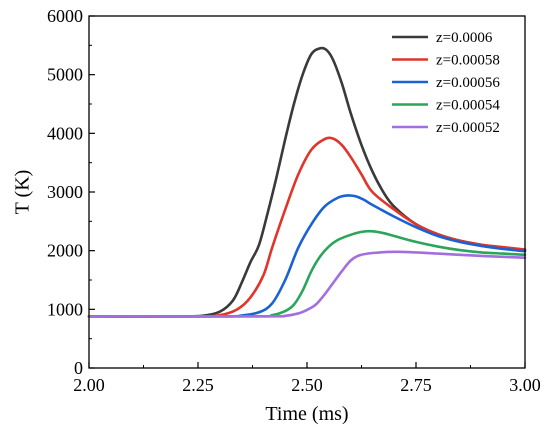  I want to click on x-tick-label: 2.00, so click(89, 385).